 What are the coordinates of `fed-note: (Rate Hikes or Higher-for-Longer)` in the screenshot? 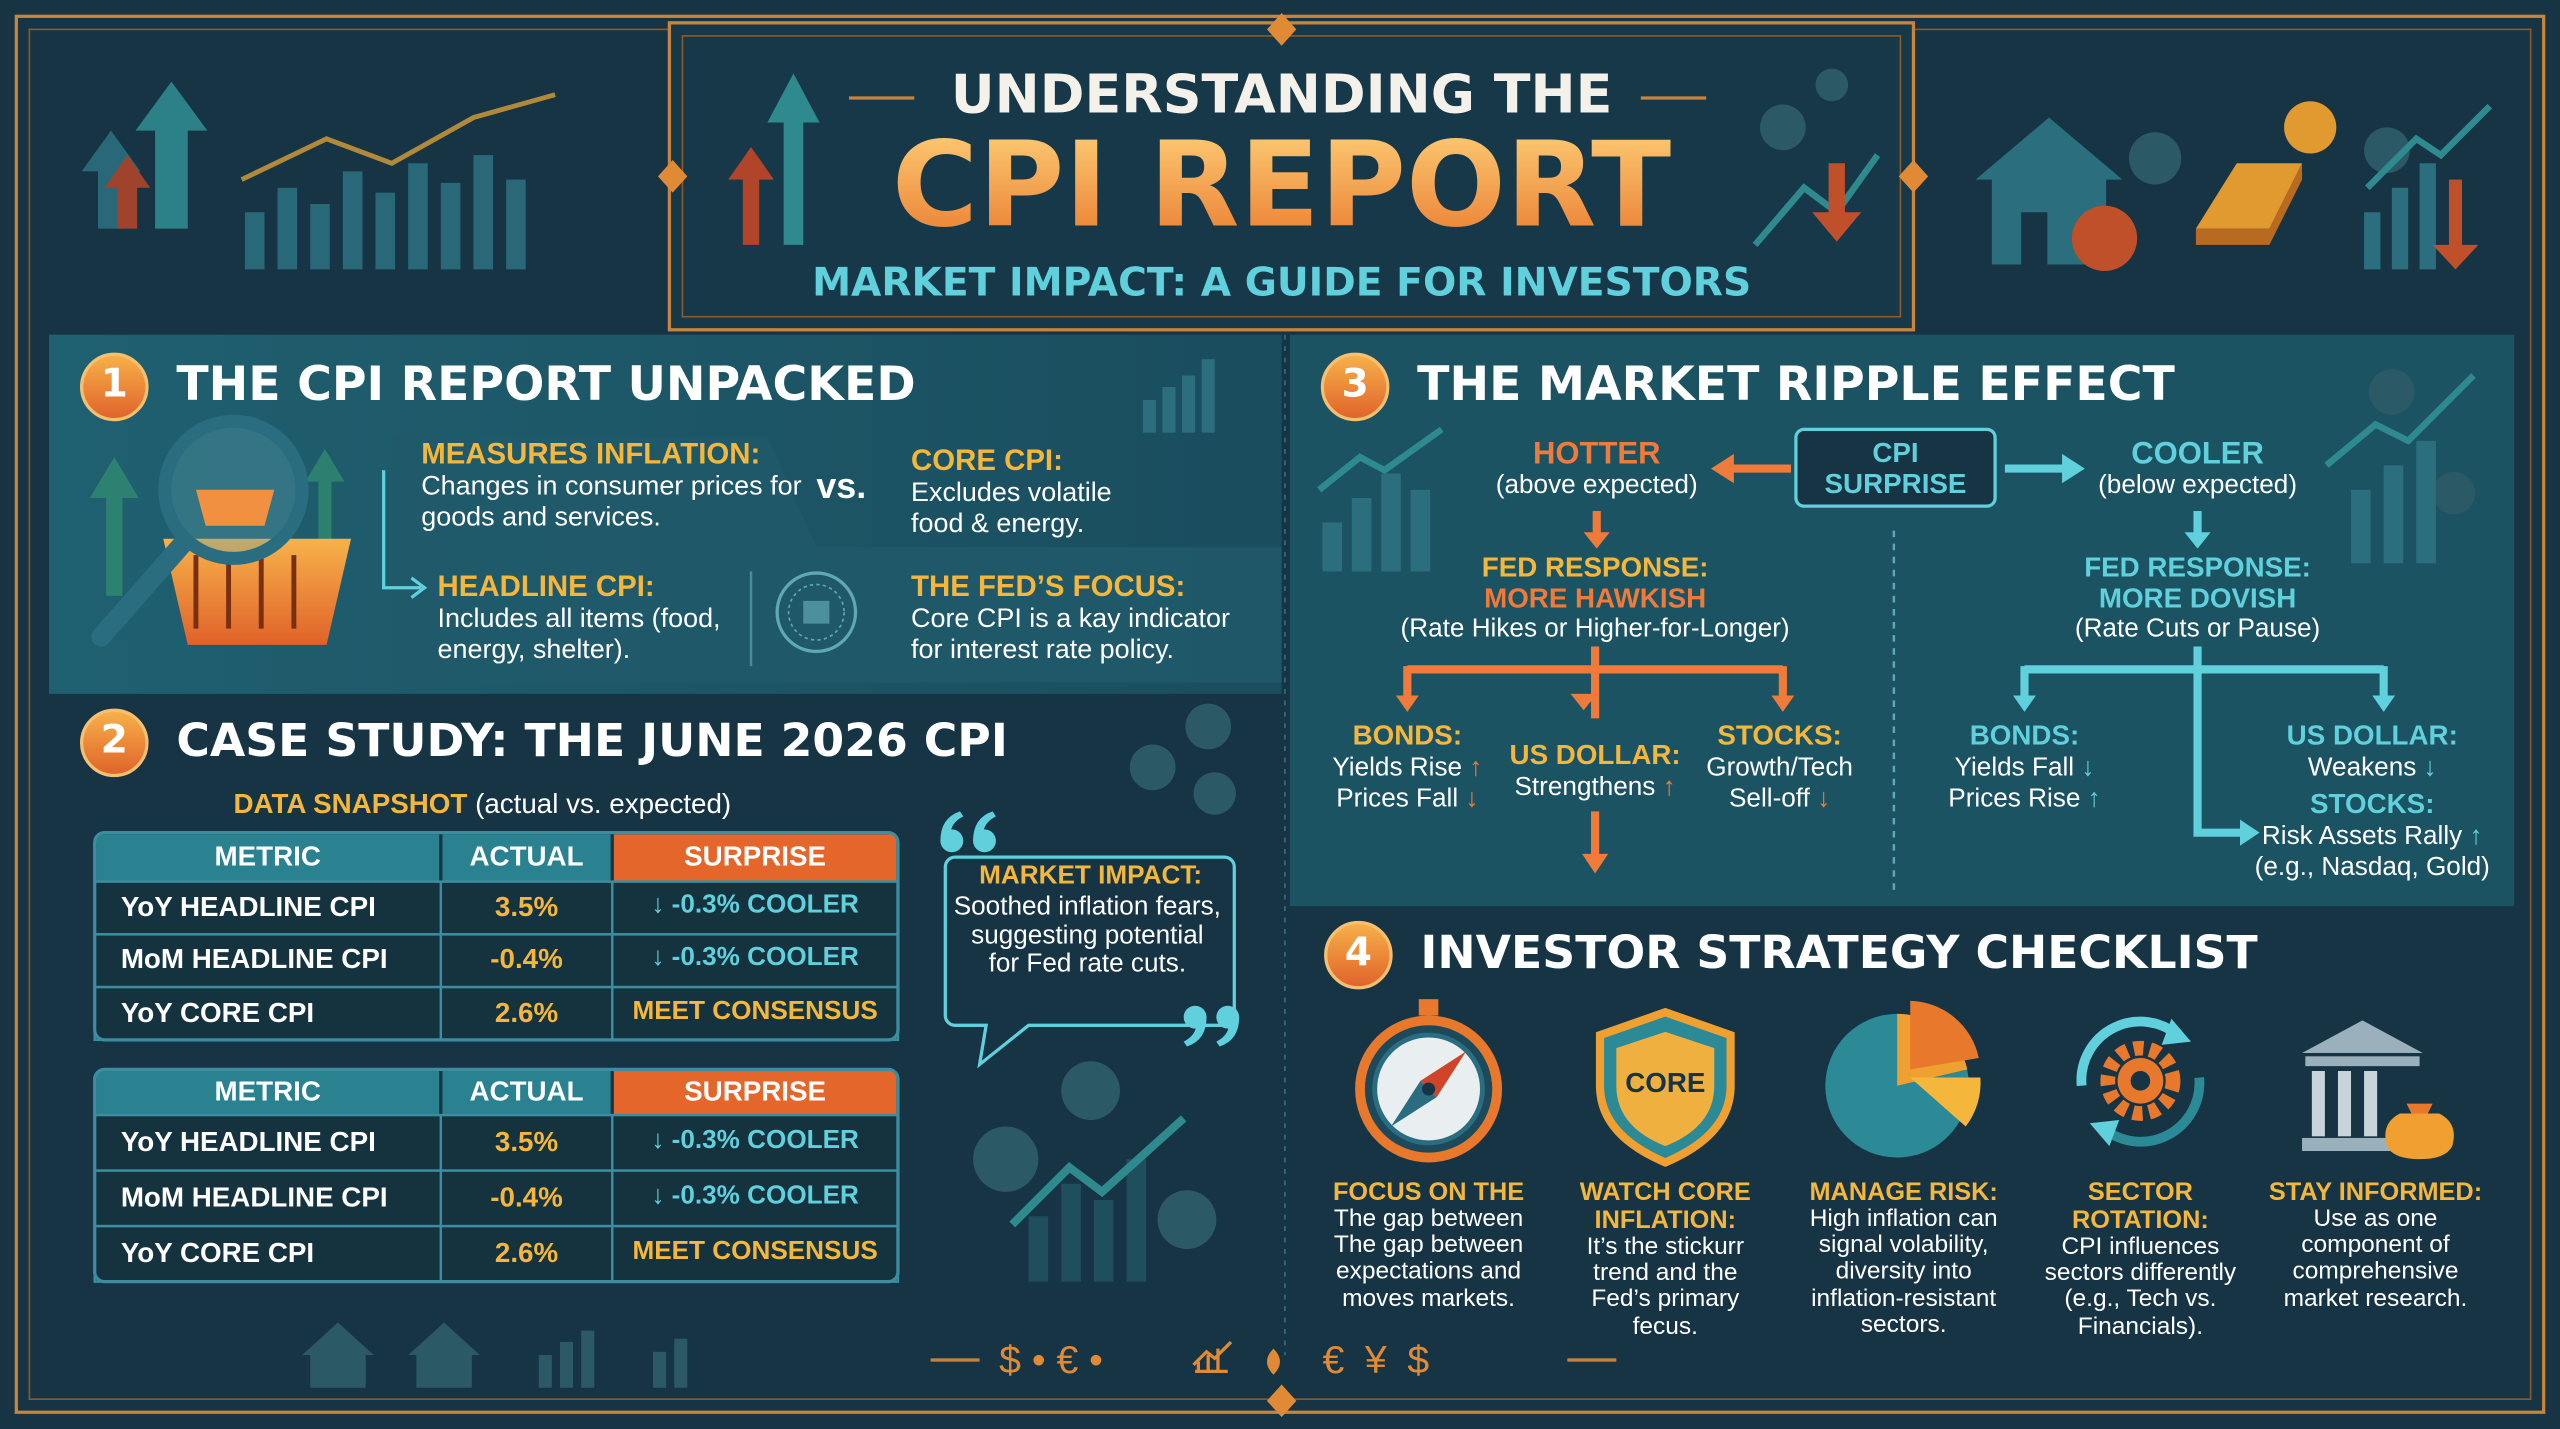 It's located at (1595, 629).